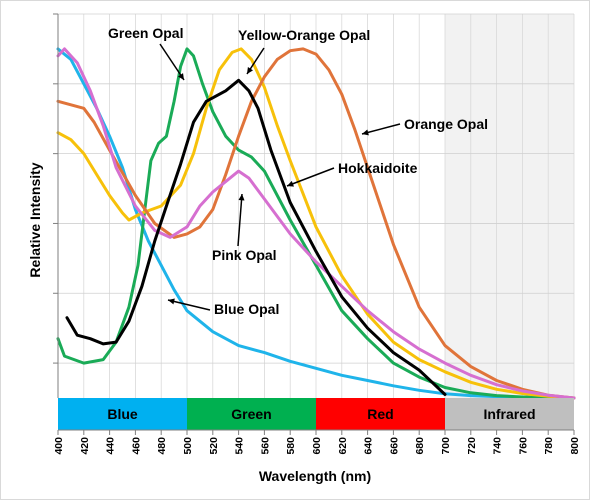 This screenshot has width=590, height=500. I want to click on x-axis-title: Wavelength (nm), so click(315, 476).